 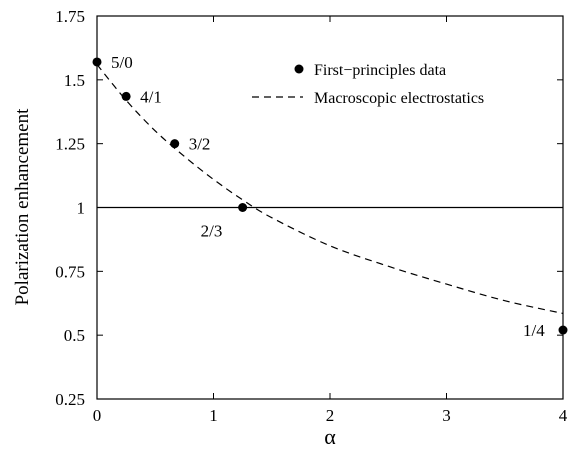 I want to click on data-point-label-3: 2/3, so click(x=212, y=231).